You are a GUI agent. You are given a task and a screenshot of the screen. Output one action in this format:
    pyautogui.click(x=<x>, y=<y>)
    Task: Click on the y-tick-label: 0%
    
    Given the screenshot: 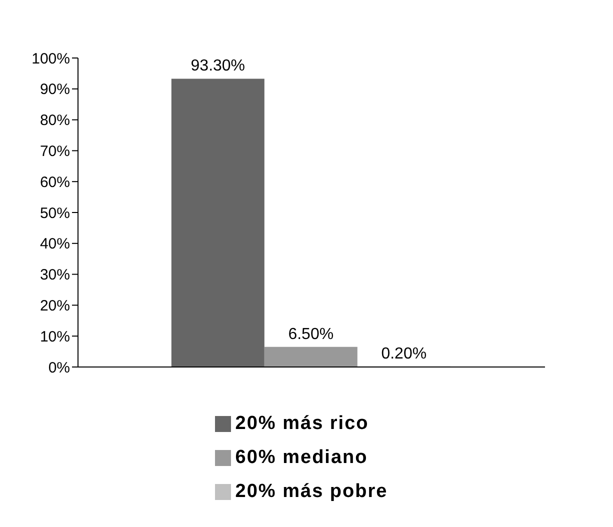 What is the action you would take?
    pyautogui.click(x=59, y=367)
    